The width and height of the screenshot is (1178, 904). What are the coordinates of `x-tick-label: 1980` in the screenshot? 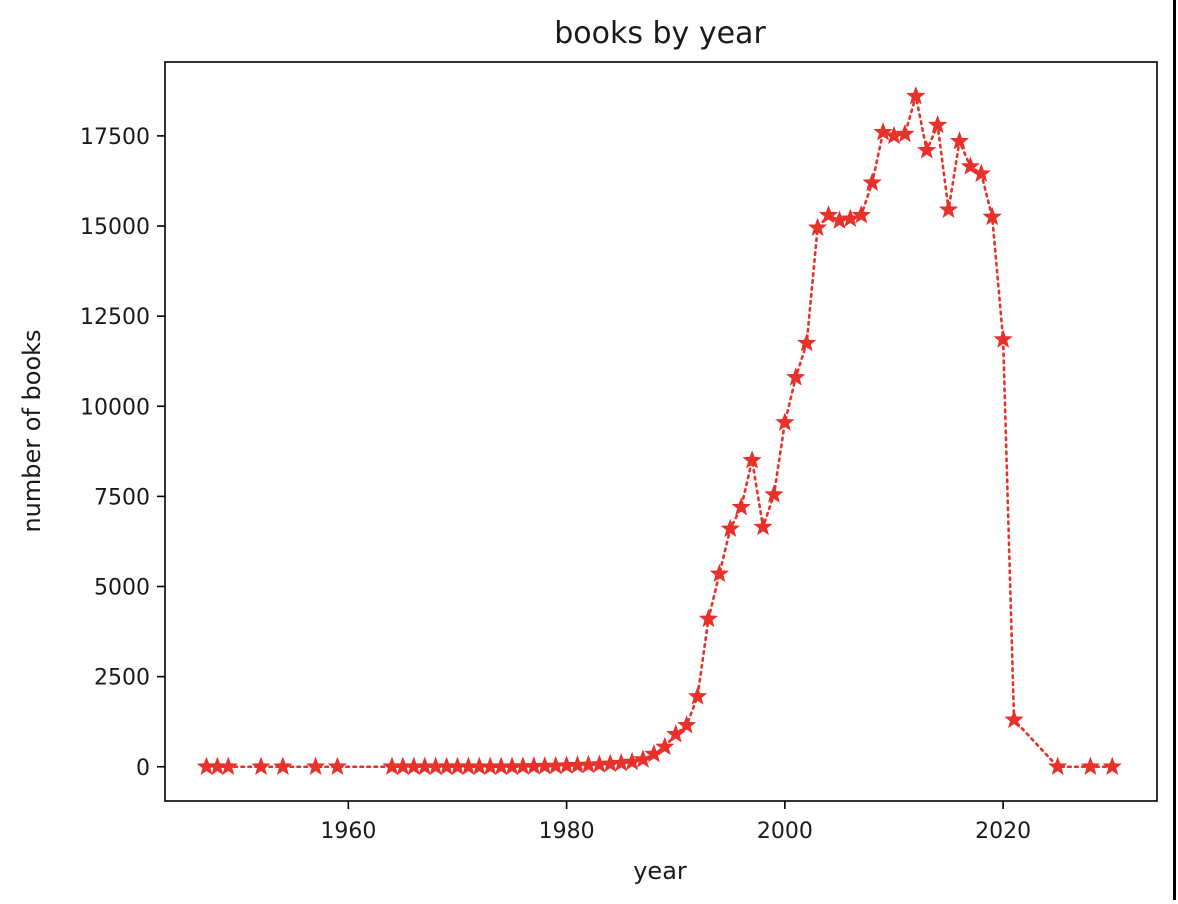 It's located at (567, 831).